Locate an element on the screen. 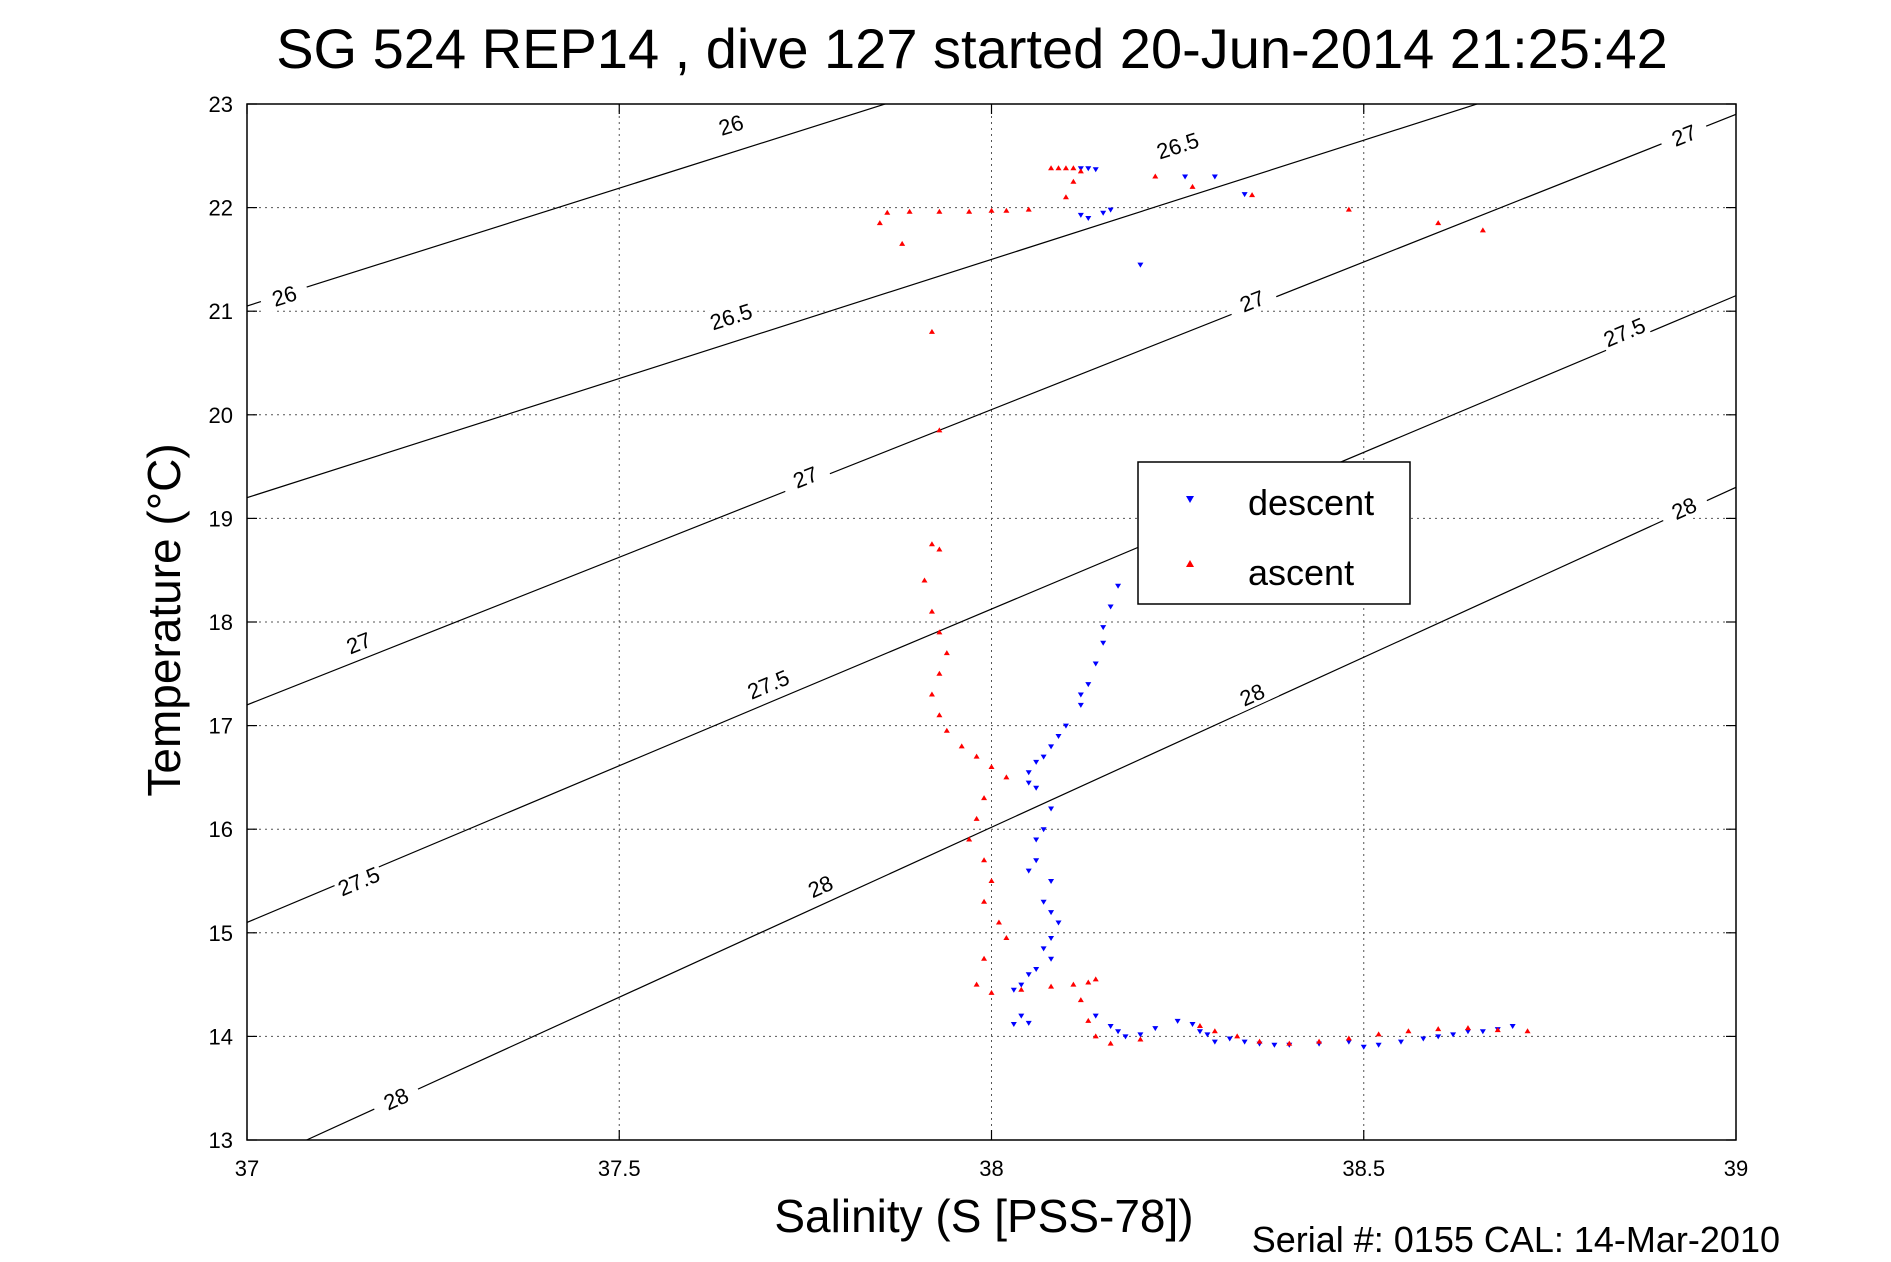 Image resolution: width=1891 pixels, height=1262 pixels. x-tick-label: 38 is located at coordinates (991, 1168).